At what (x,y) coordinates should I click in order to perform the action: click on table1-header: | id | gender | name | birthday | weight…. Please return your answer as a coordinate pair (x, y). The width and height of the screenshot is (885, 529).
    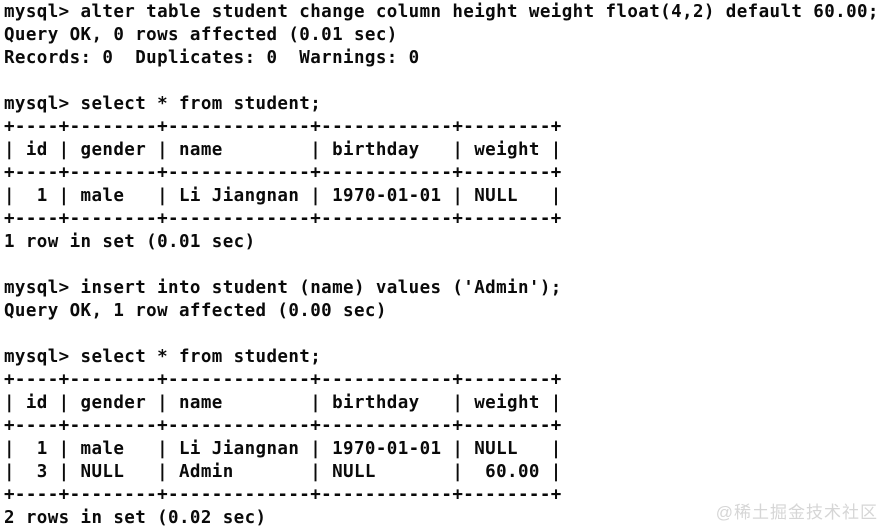
    Looking at the image, I should click on (283, 150).